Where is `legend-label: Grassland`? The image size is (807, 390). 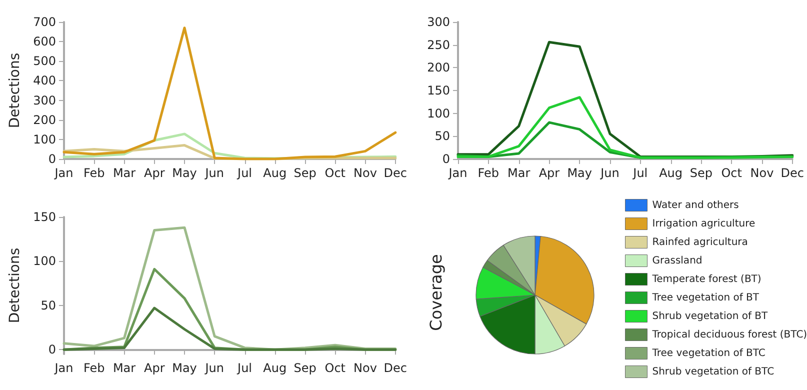
legend-label: Grassland is located at coordinates (677, 260).